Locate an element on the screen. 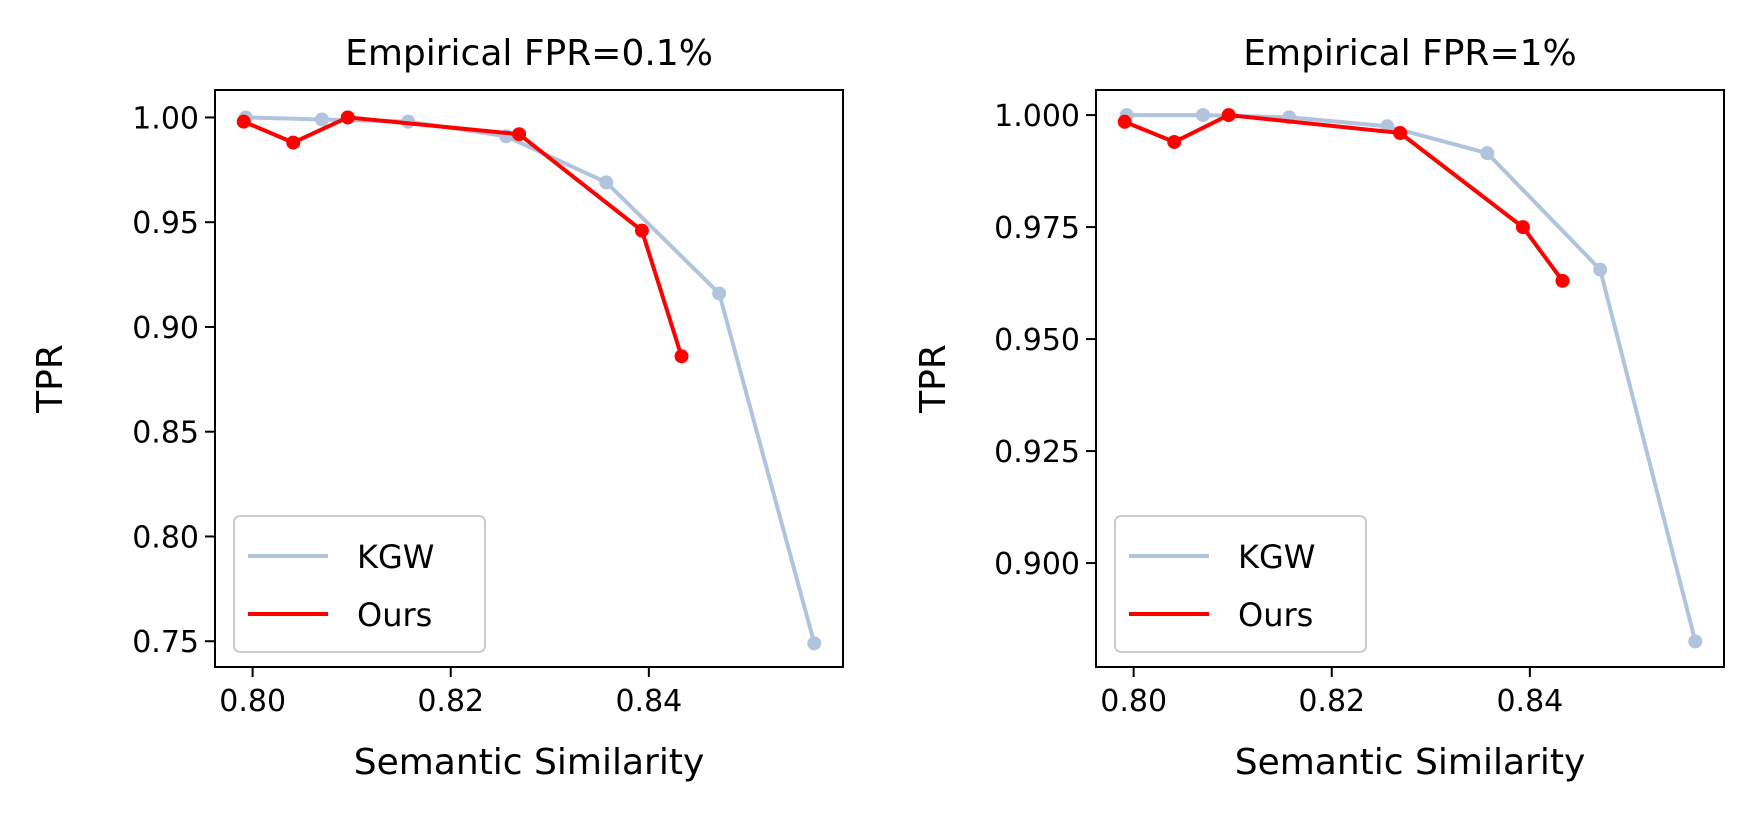  y-tick-label: 0.950 is located at coordinates (1037, 340).